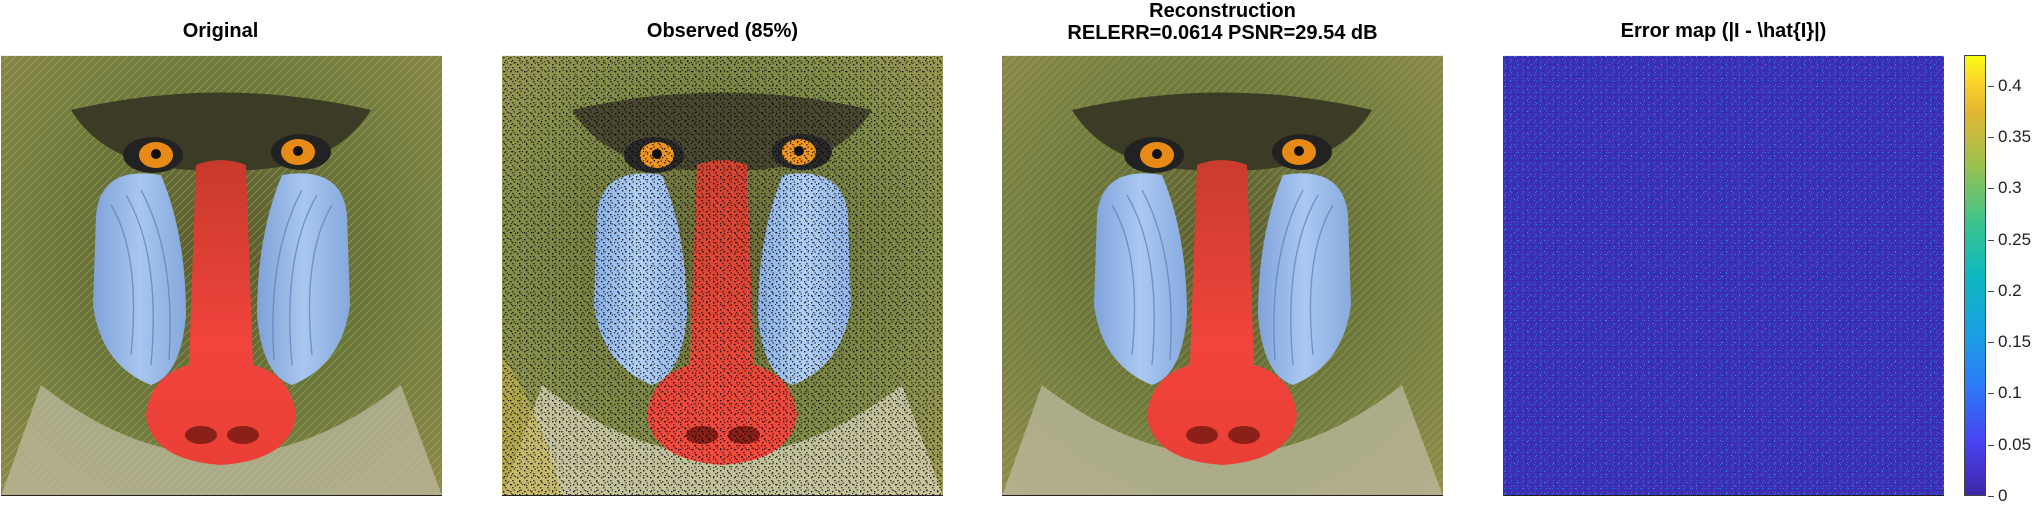 This screenshot has height=505, width=2034. Describe the element at coordinates (722, 31) in the screenshot. I see `title-observed: Observed (85%)` at that location.